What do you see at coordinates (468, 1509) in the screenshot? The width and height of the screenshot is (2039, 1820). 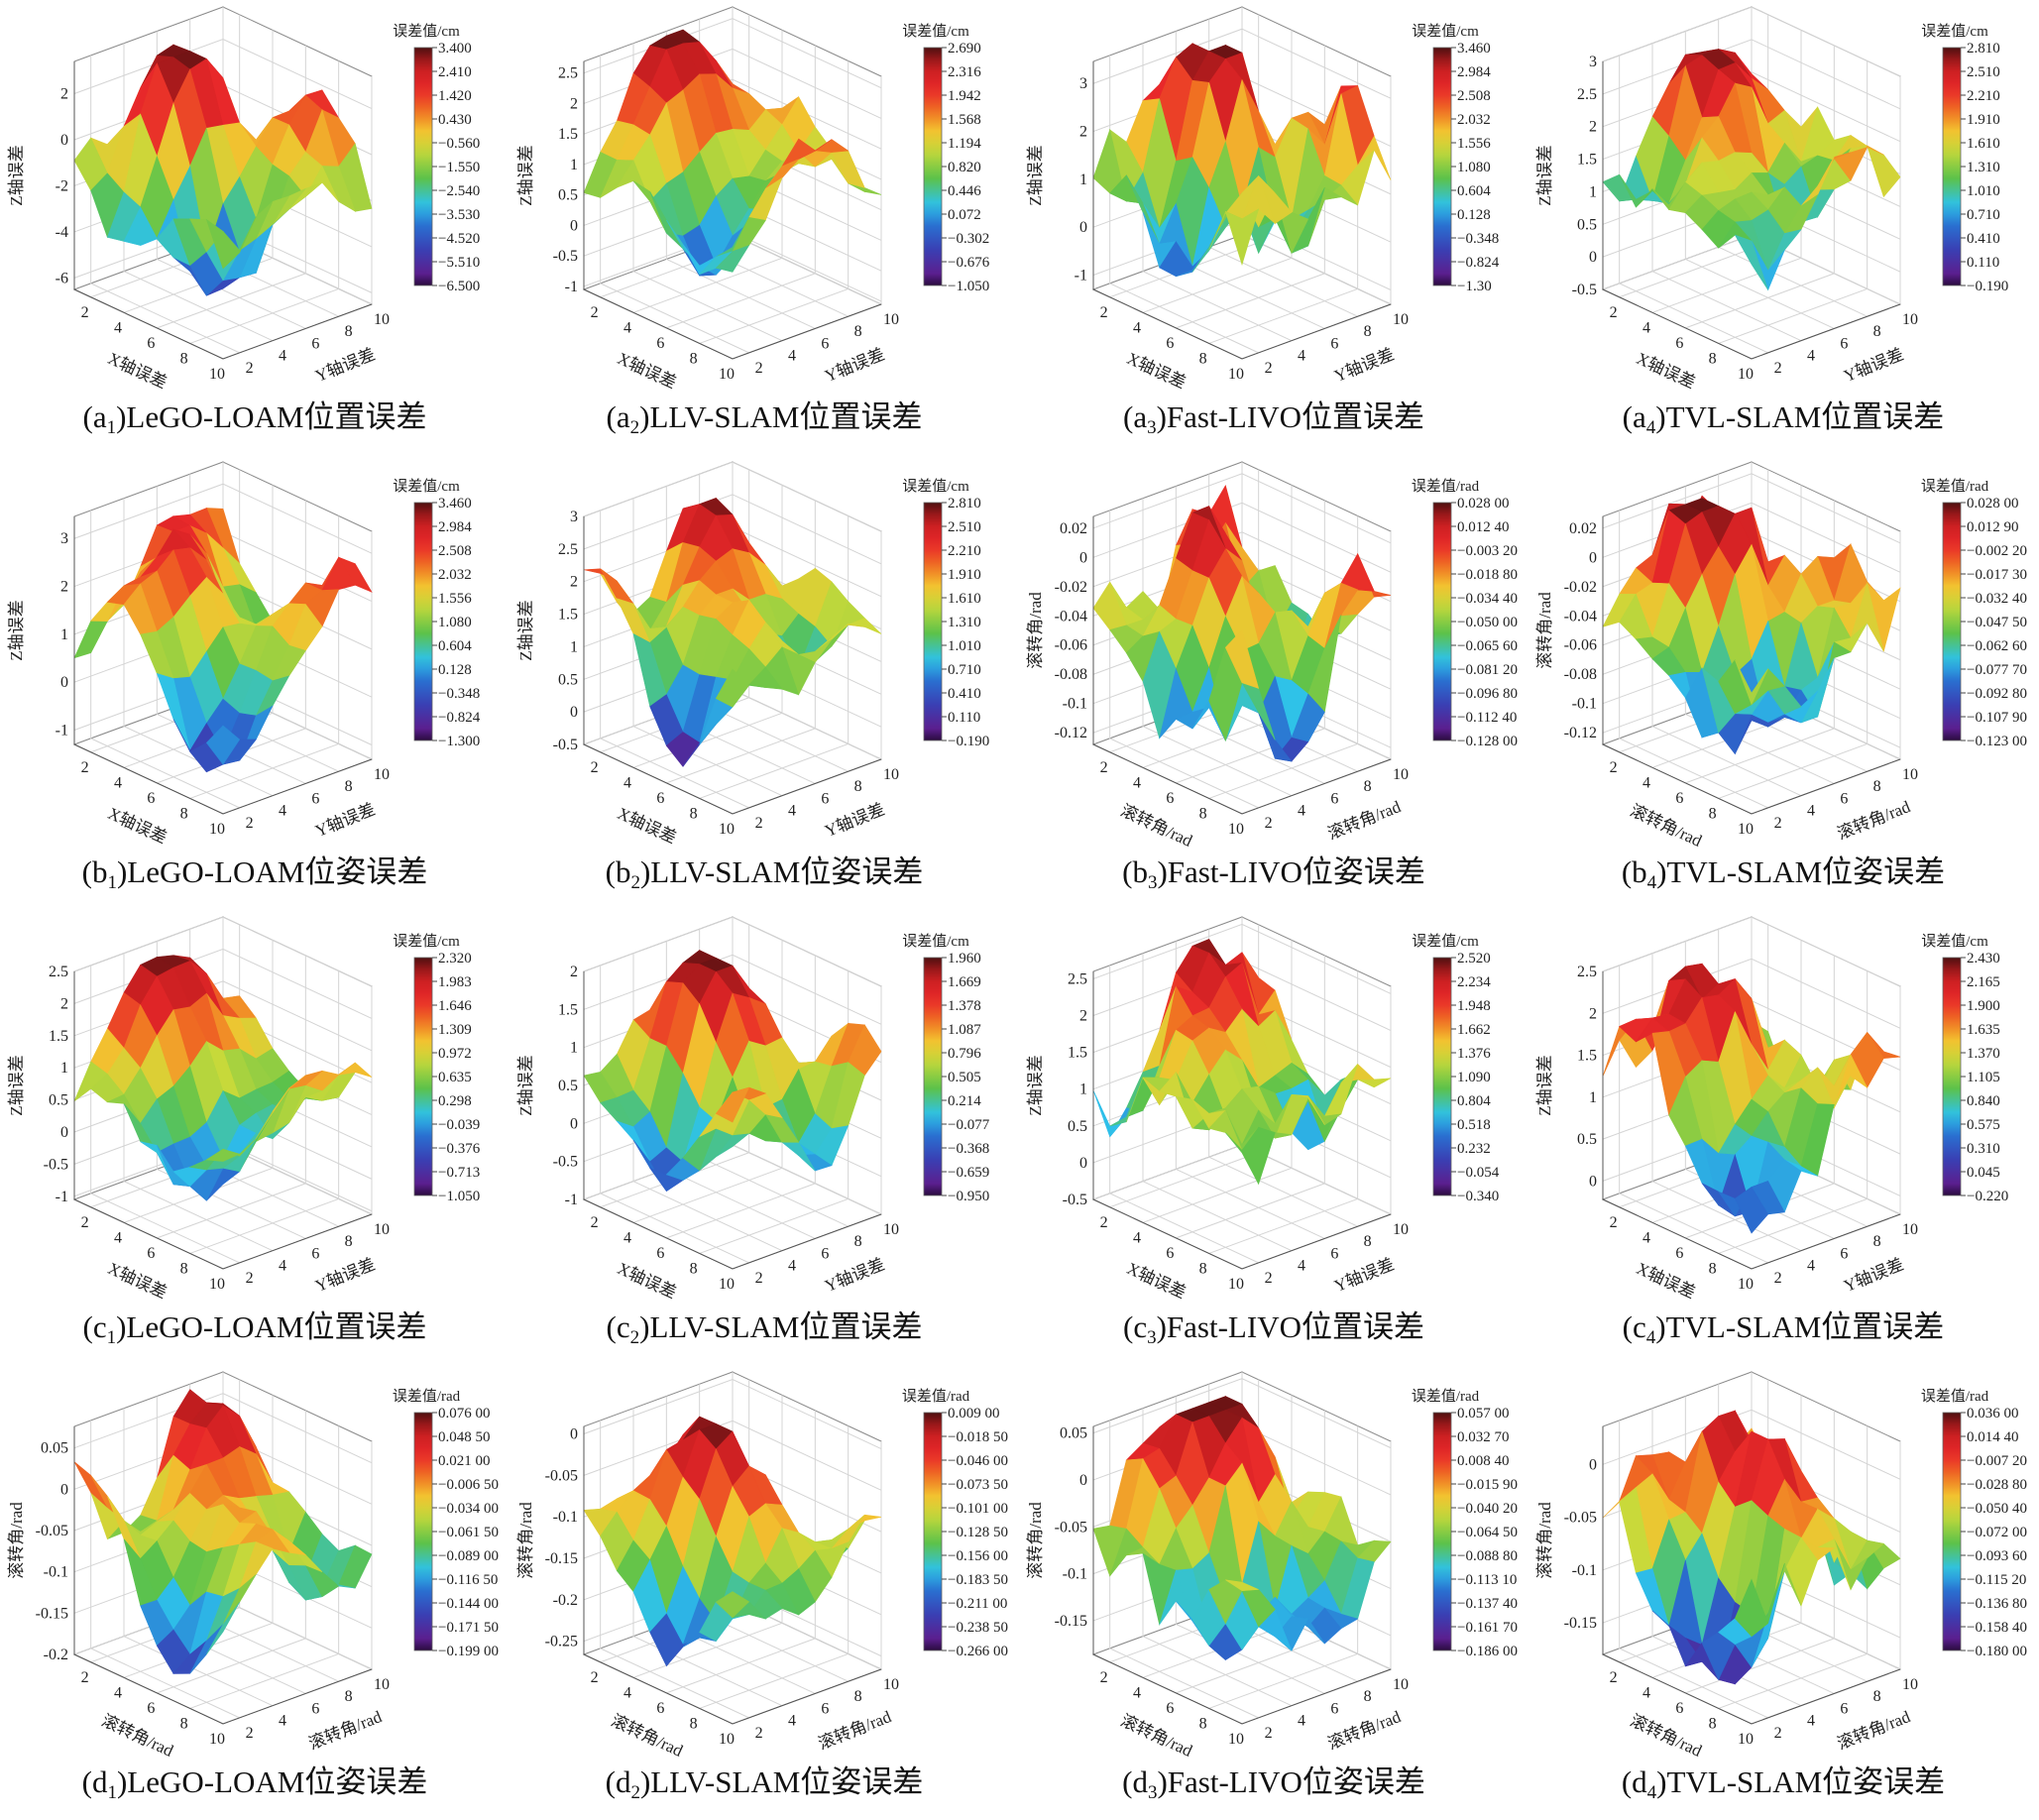 I see `colorbar-tick-label: −0.034 00` at bounding box center [468, 1509].